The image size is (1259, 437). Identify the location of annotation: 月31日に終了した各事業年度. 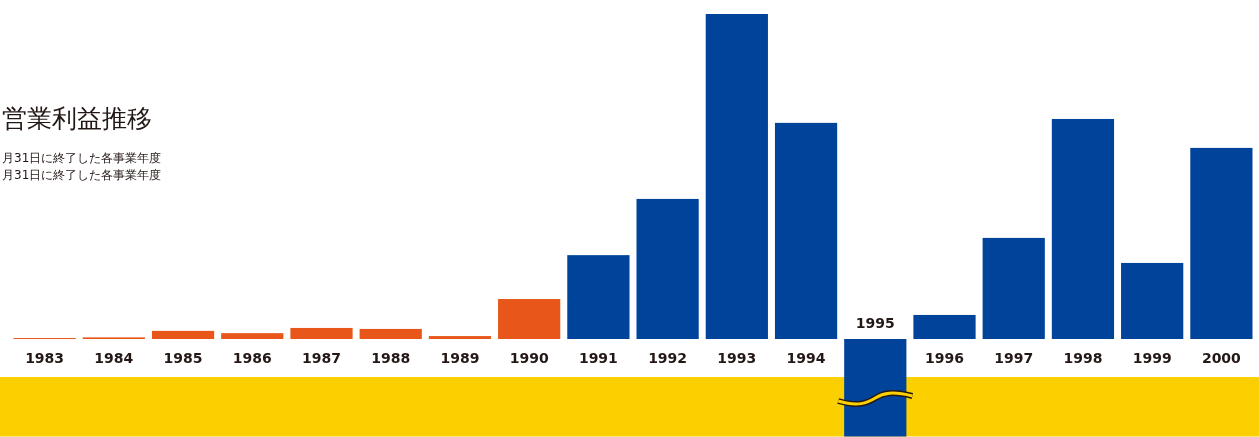
(82, 175).